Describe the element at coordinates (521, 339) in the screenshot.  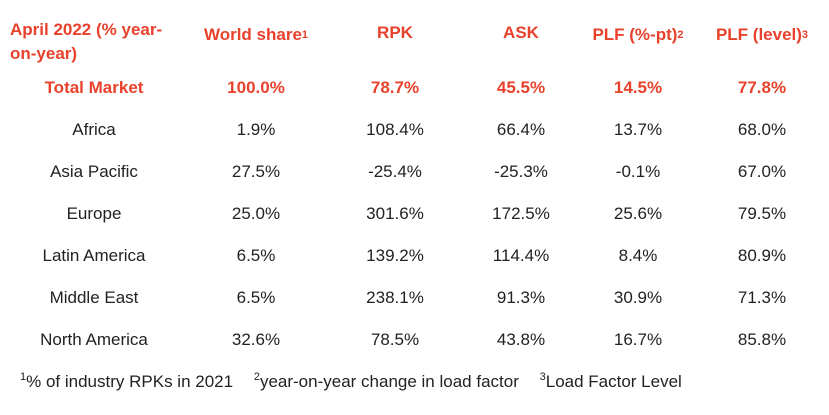
I see `ask-cell: 43.8%` at that location.